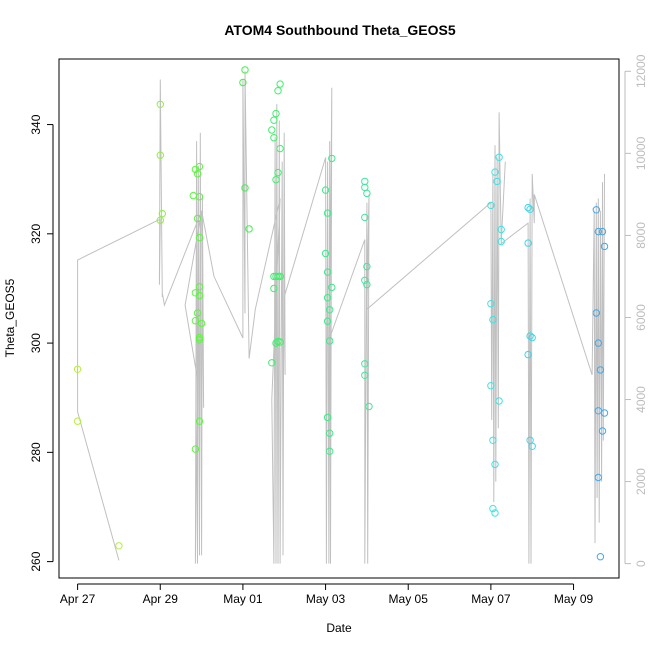 The image size is (650, 650). What do you see at coordinates (326, 599) in the screenshot?
I see `x-tick-label: May 03` at bounding box center [326, 599].